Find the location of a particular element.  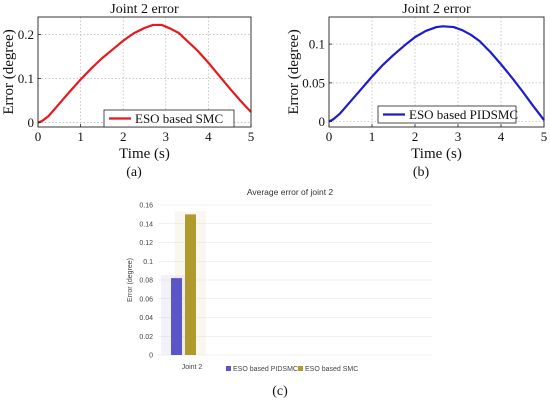

y-tick-label: 0.06 is located at coordinates (146, 299).